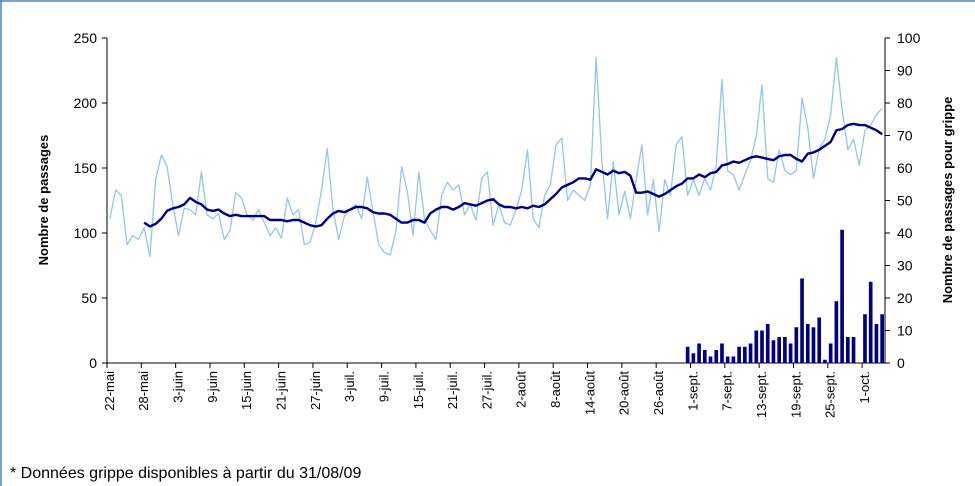  What do you see at coordinates (905, 168) in the screenshot?
I see `y2-tick-label: 60` at bounding box center [905, 168].